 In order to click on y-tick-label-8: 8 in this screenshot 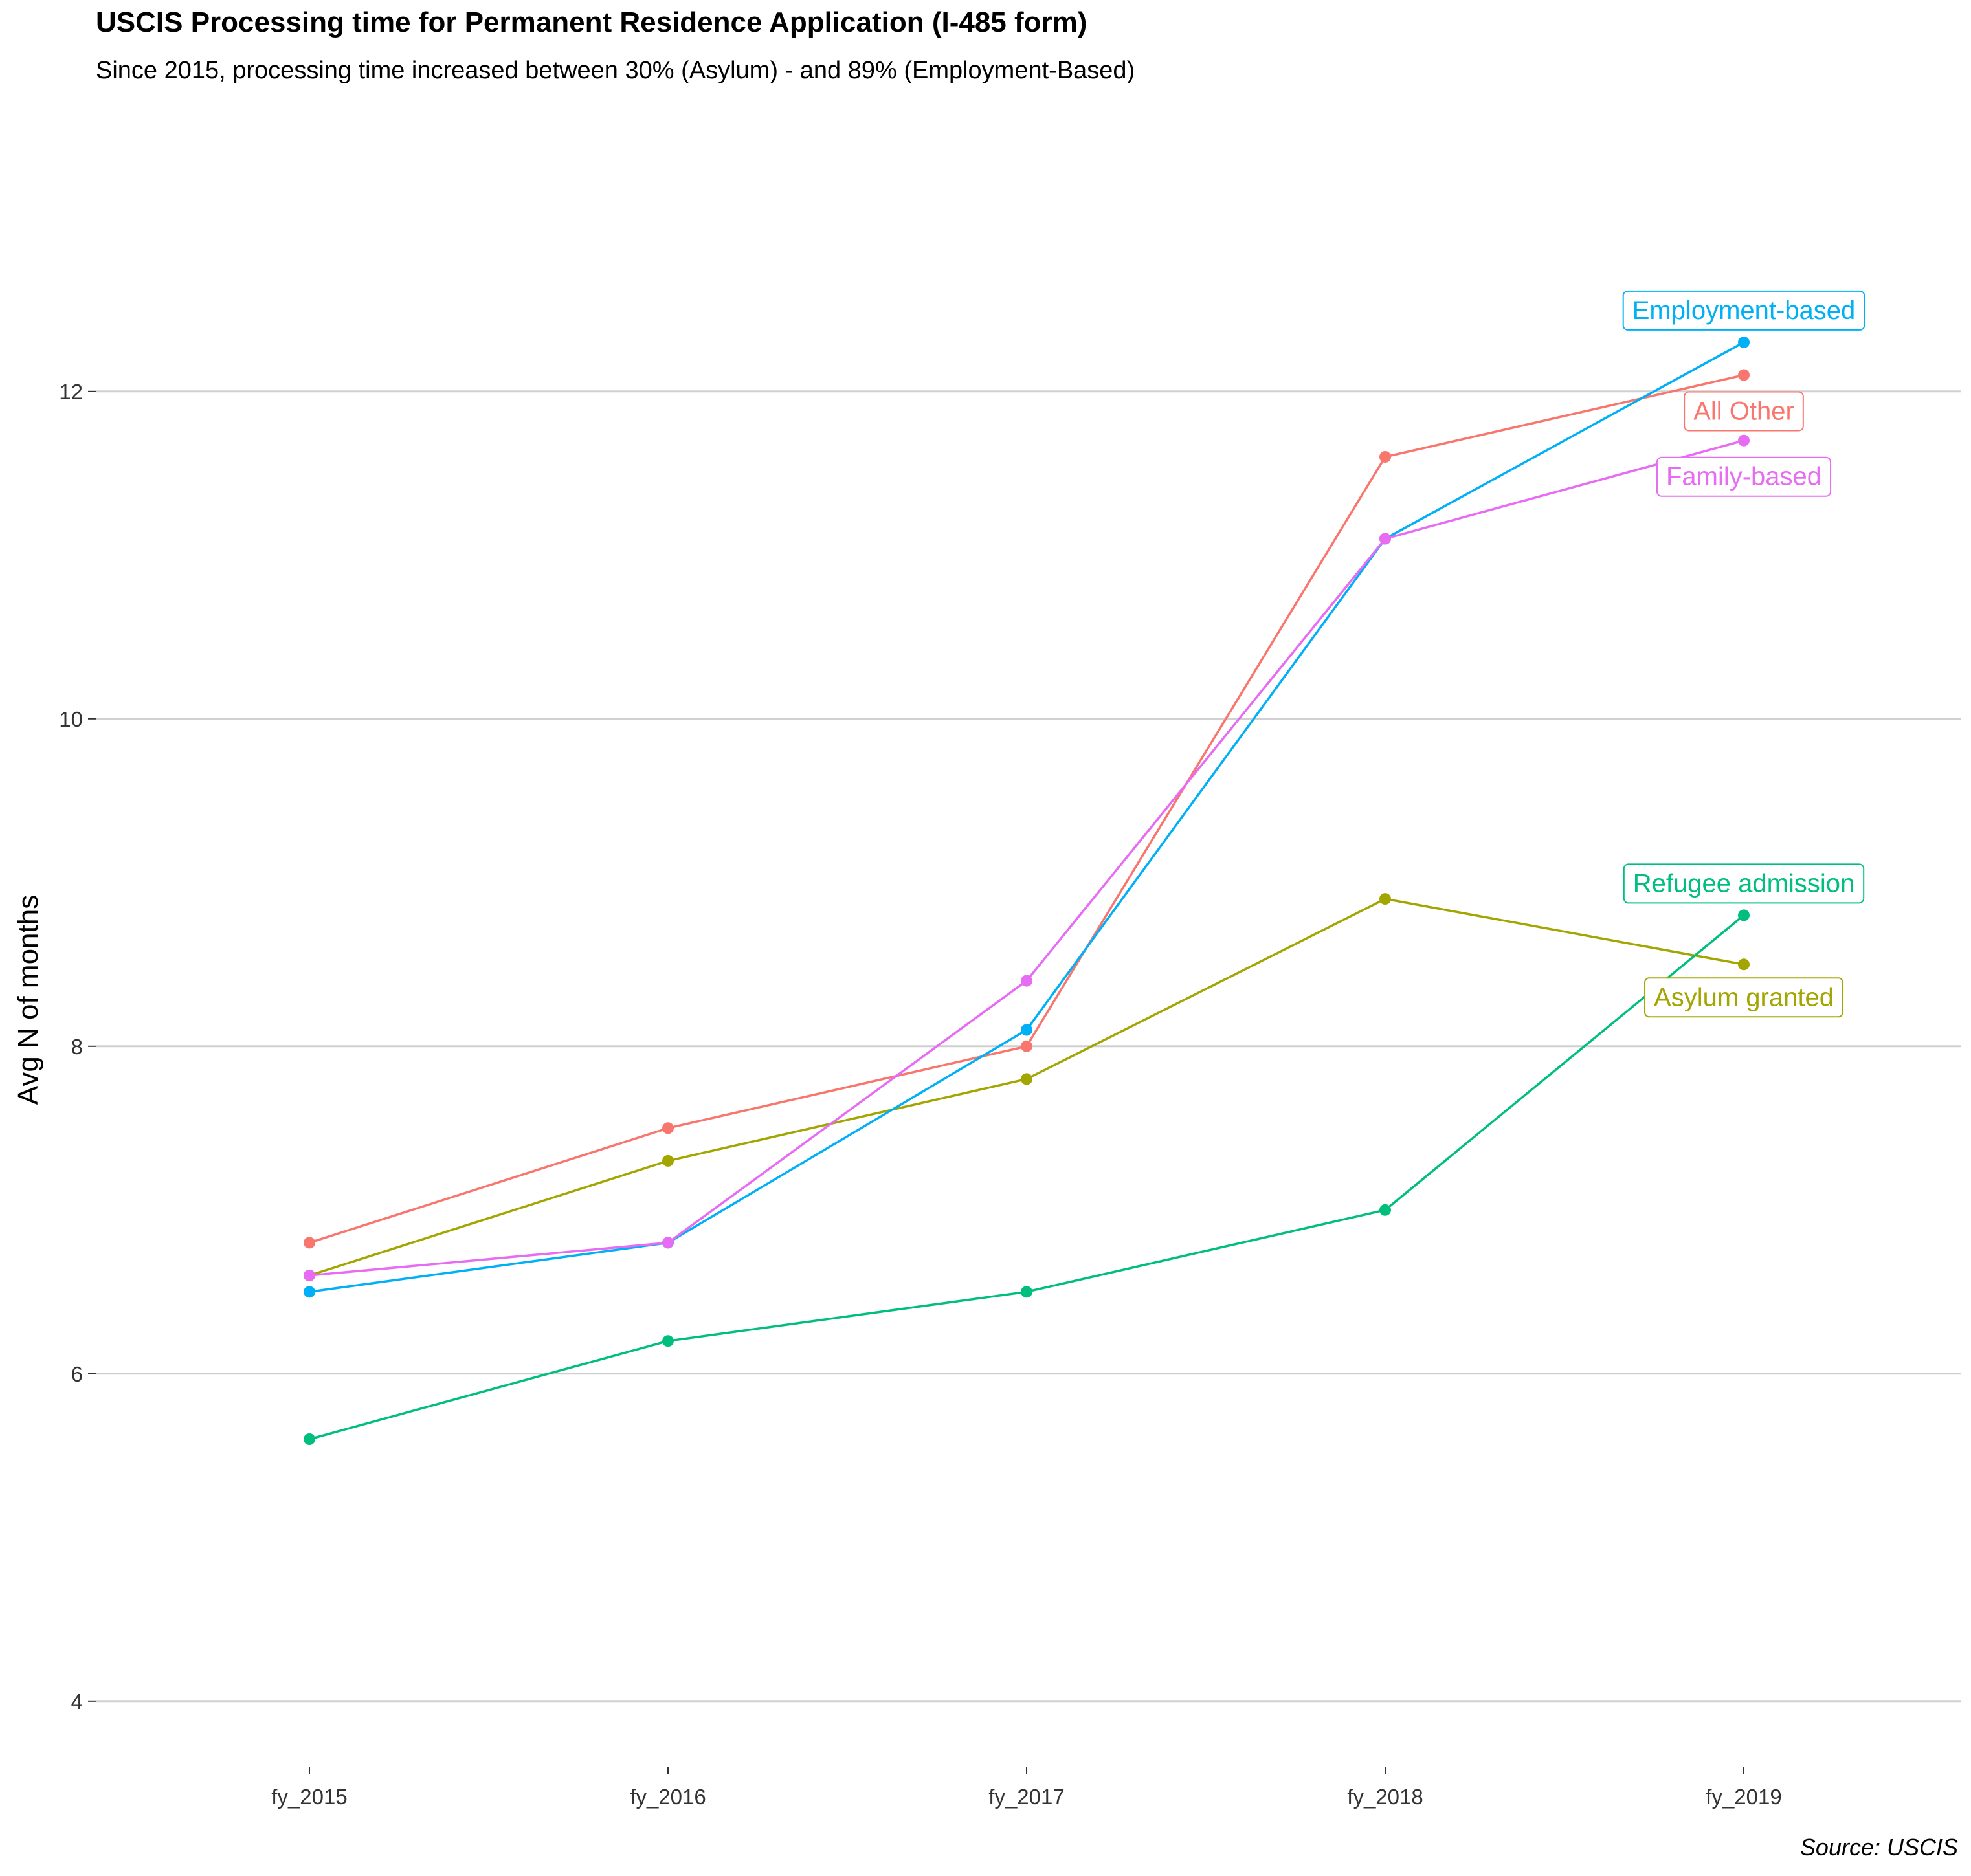, I will do `click(77, 1047)`.